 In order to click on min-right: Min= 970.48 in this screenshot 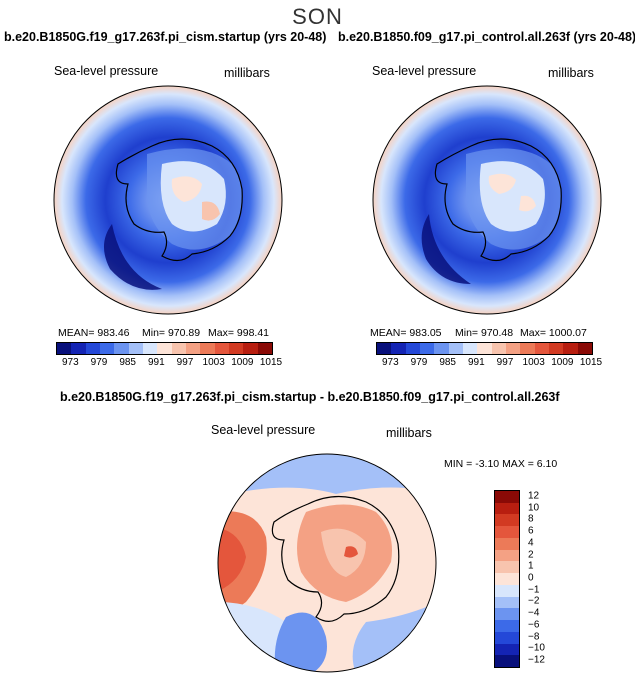, I will do `click(484, 333)`.